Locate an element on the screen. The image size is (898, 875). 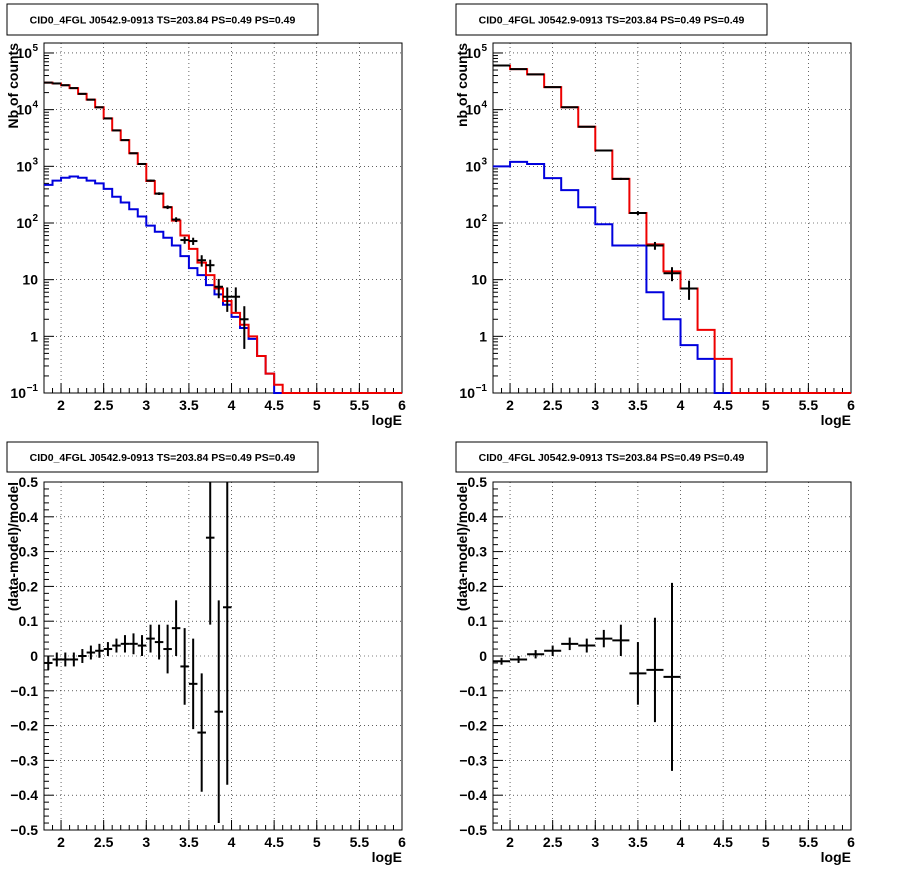
y-axis-label: nb of counts is located at coordinates (462, 85).